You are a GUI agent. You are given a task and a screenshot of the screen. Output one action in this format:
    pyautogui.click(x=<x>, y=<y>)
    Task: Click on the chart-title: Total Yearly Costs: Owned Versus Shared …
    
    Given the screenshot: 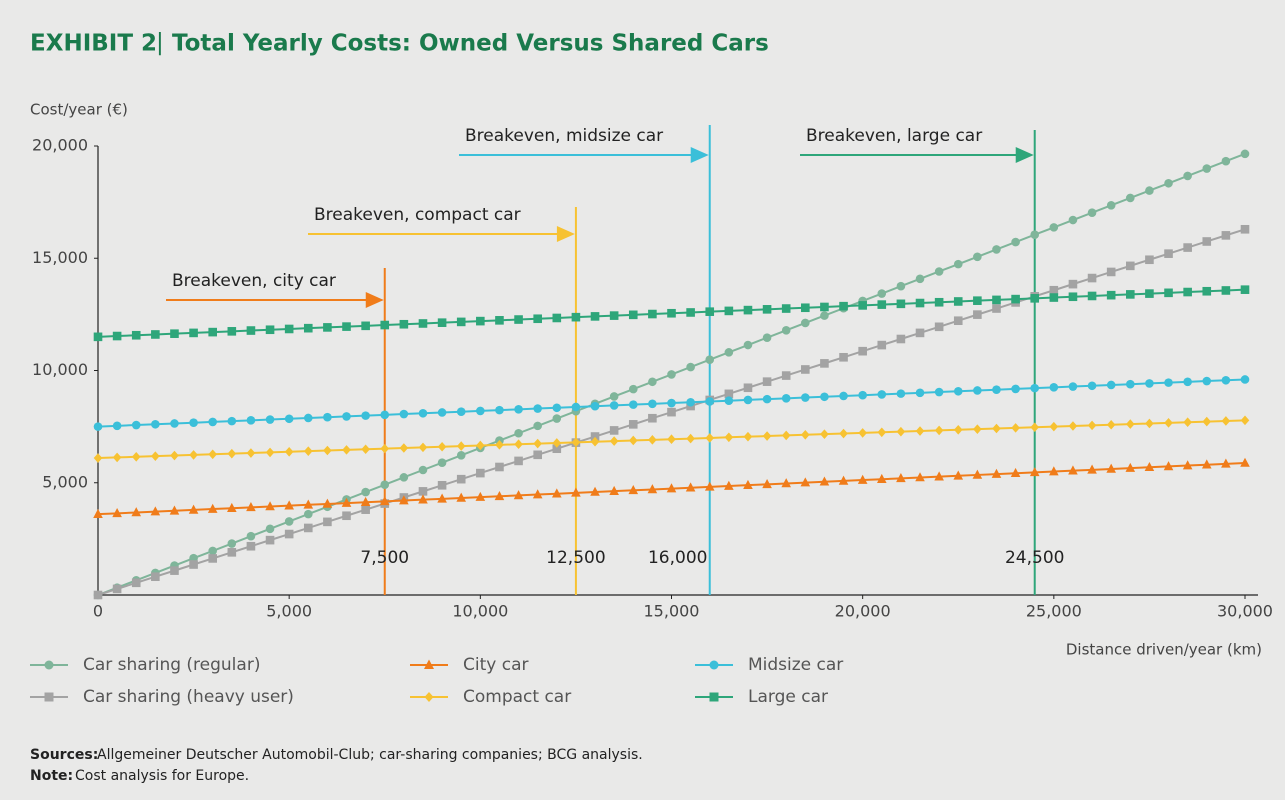 What is the action you would take?
    pyautogui.click(x=470, y=44)
    